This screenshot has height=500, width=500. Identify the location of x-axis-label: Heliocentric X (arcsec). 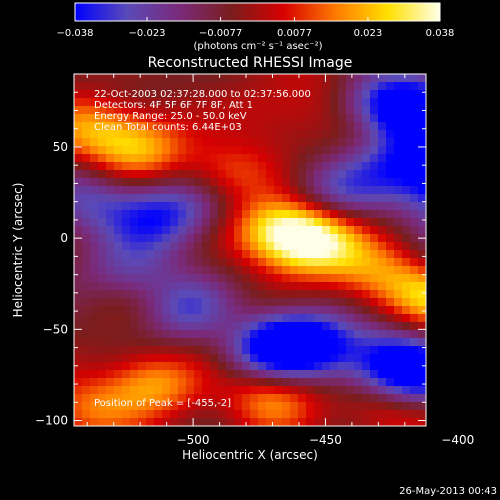
(250, 455).